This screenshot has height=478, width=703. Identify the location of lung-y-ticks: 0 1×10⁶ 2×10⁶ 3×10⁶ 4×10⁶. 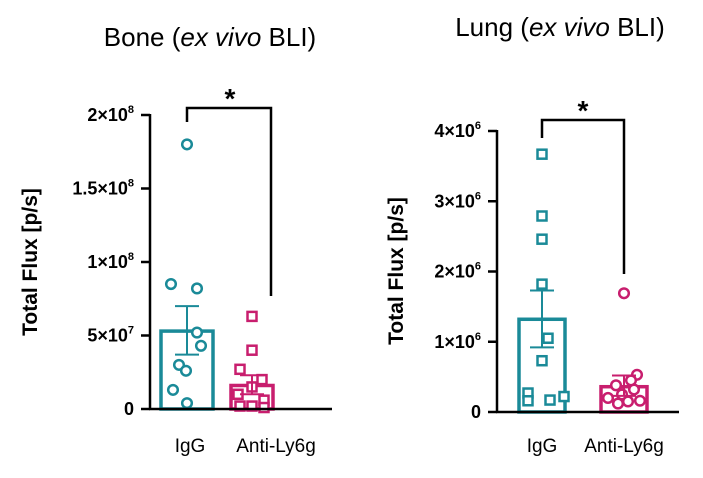
(465, 271).